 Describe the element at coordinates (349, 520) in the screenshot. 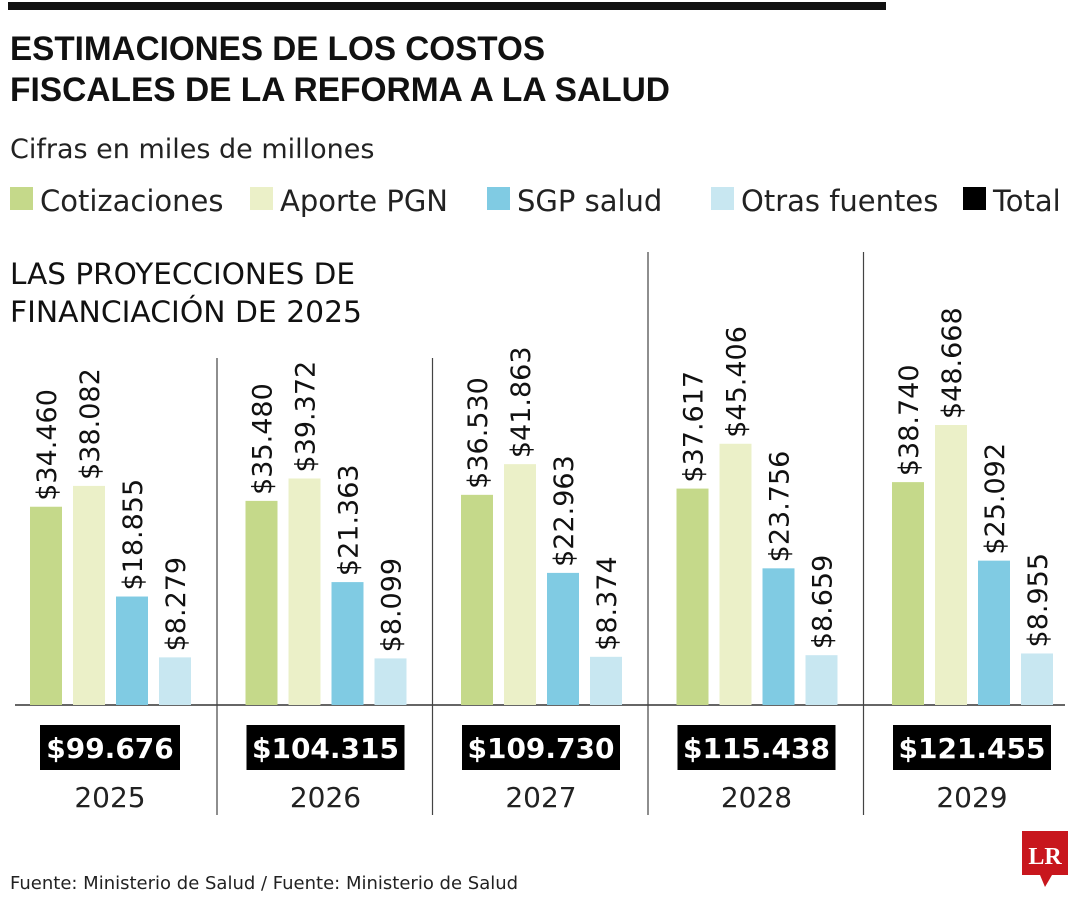

I see `data-label: $21.363` at that location.